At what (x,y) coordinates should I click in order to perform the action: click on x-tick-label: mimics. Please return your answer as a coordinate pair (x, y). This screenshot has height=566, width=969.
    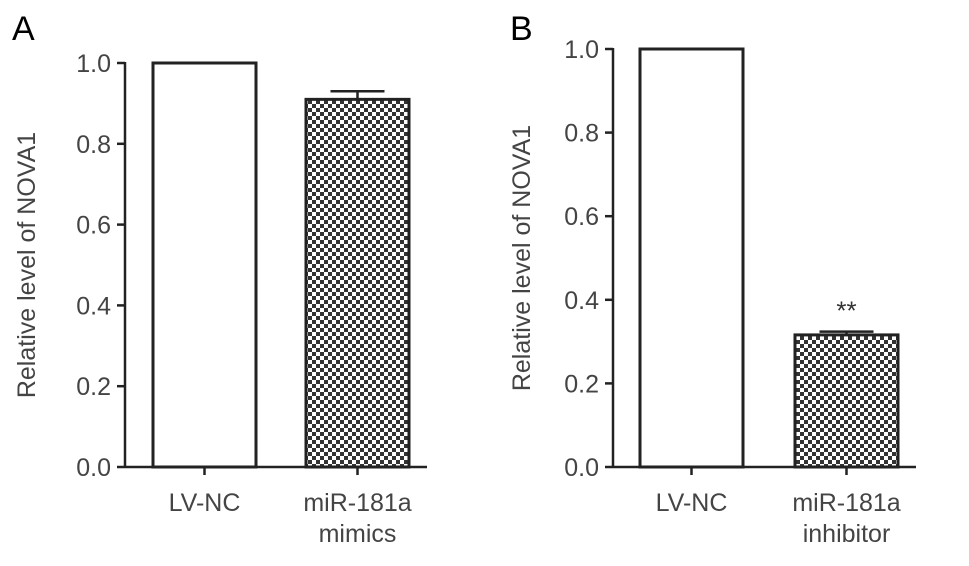
    Looking at the image, I should click on (358, 534).